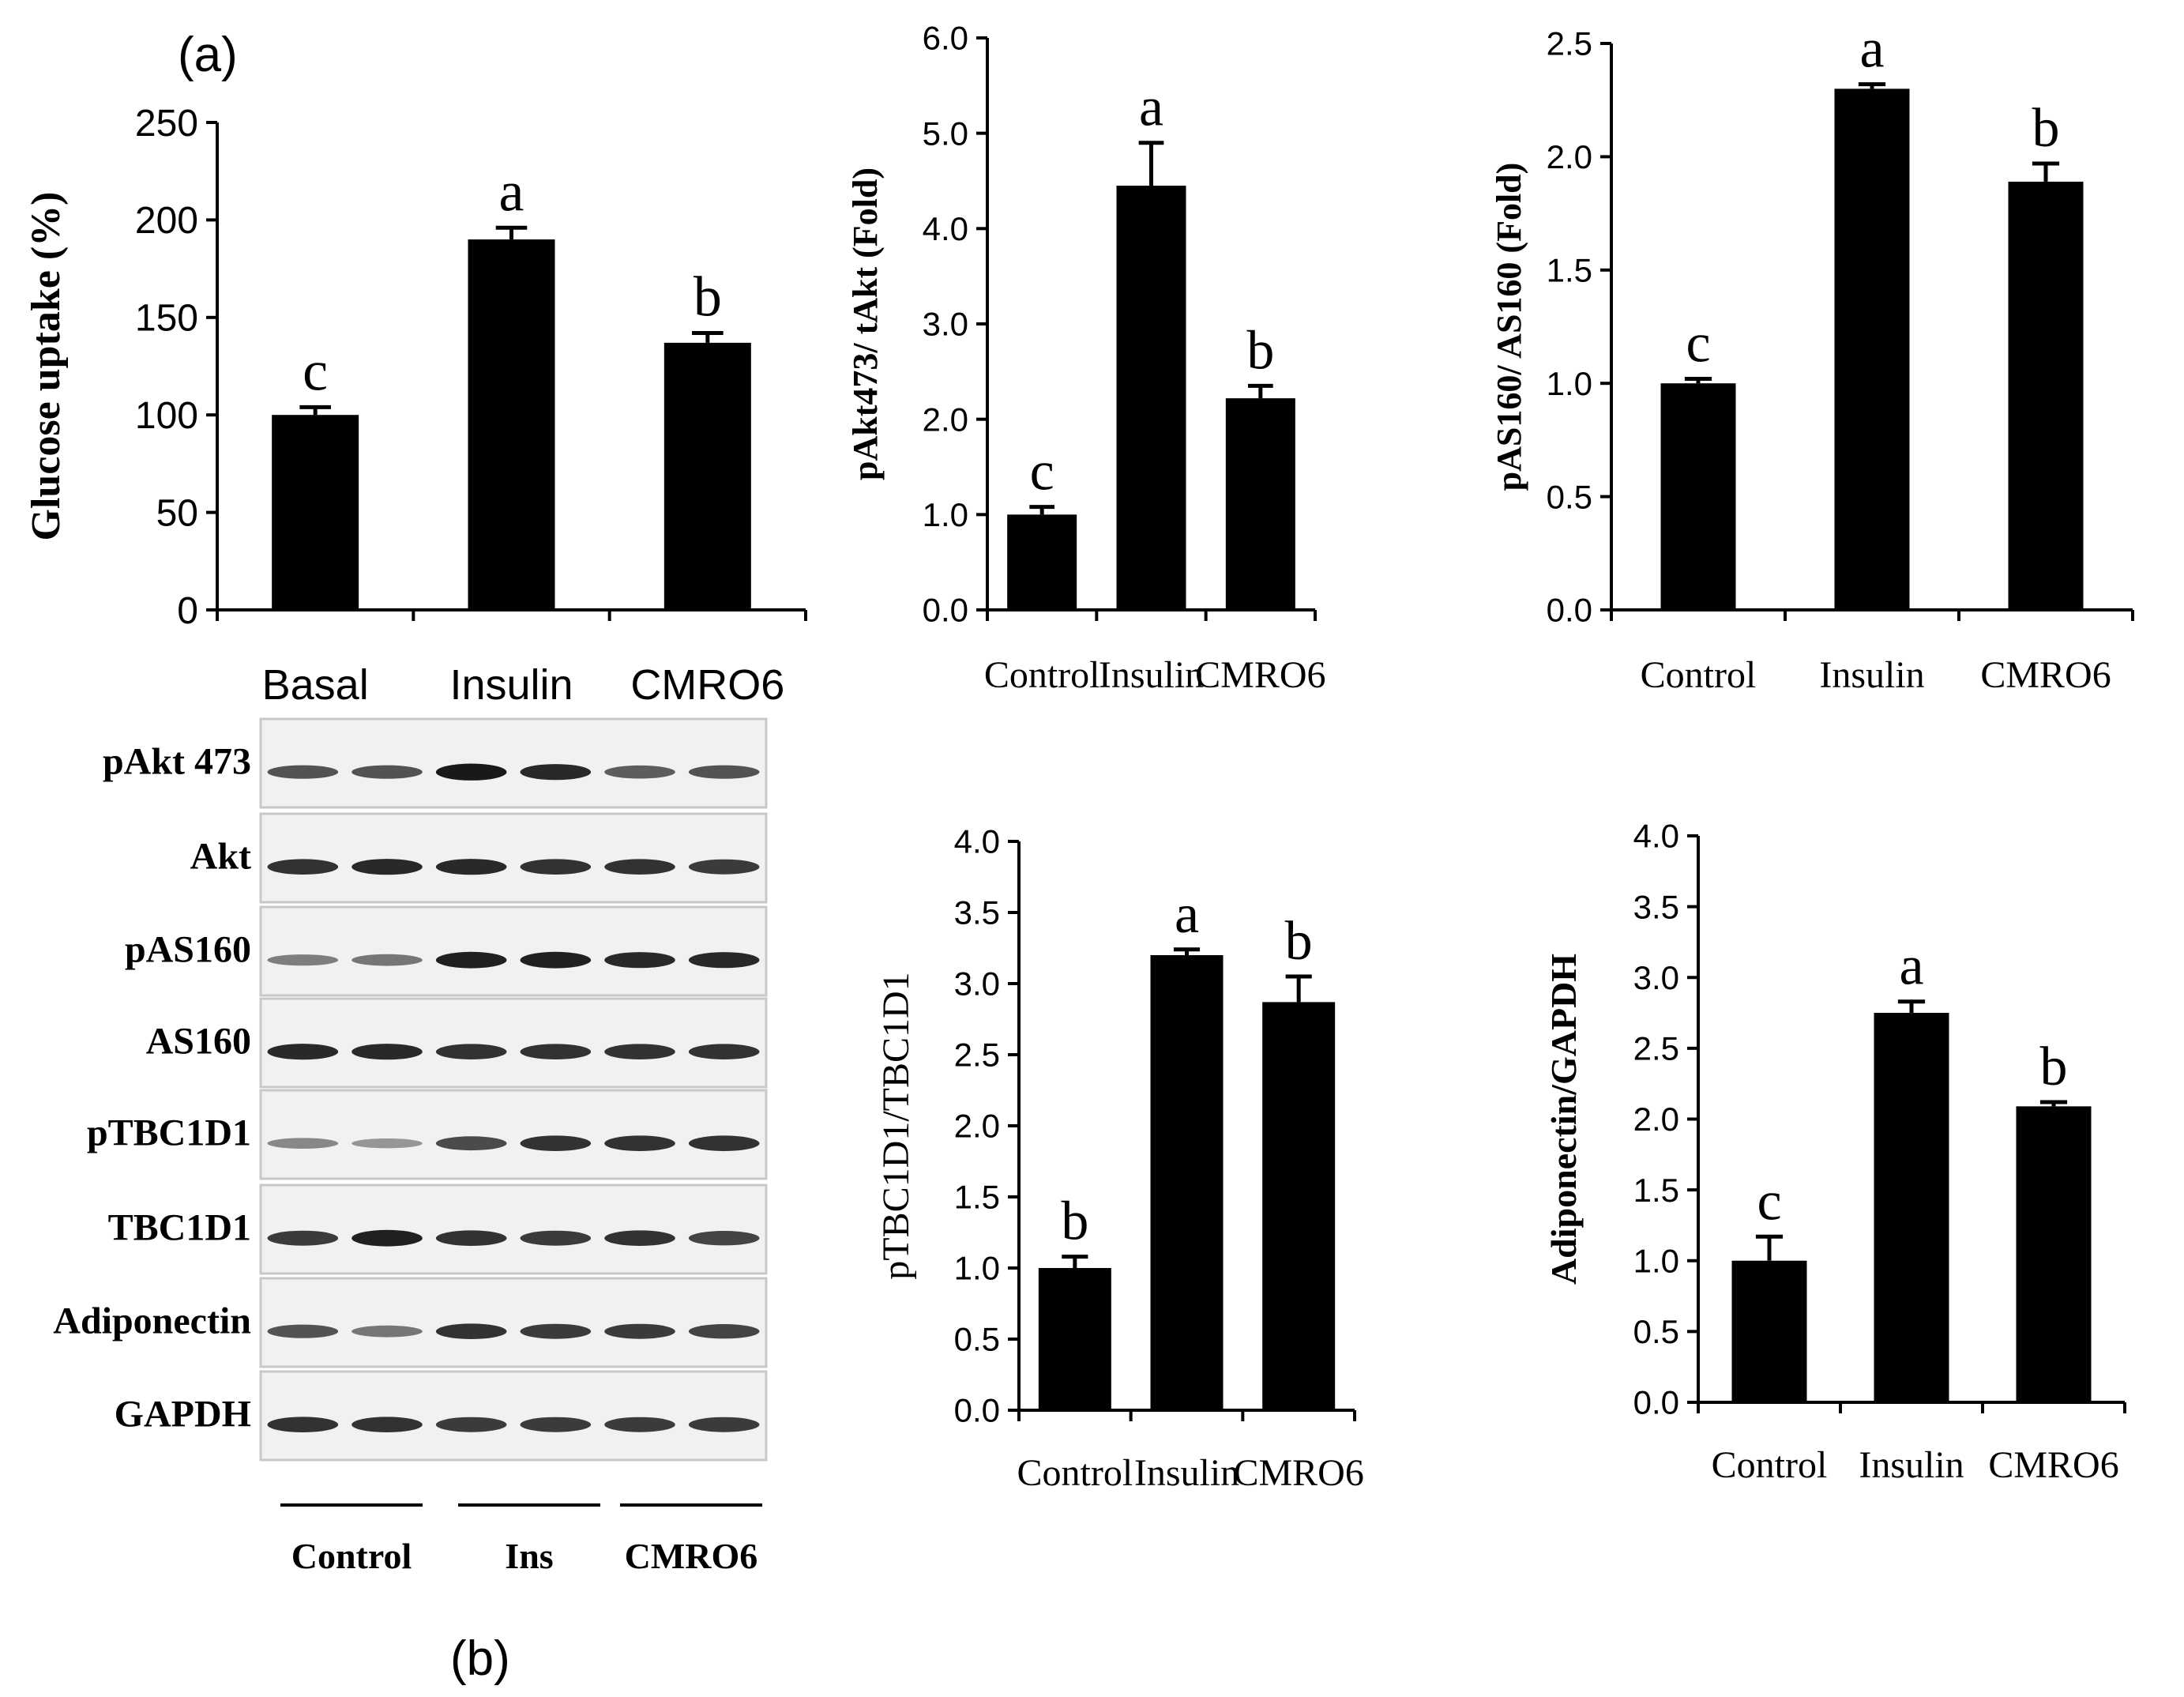  What do you see at coordinates (166, 319) in the screenshot?
I see `y-tick-label: 150` at bounding box center [166, 319].